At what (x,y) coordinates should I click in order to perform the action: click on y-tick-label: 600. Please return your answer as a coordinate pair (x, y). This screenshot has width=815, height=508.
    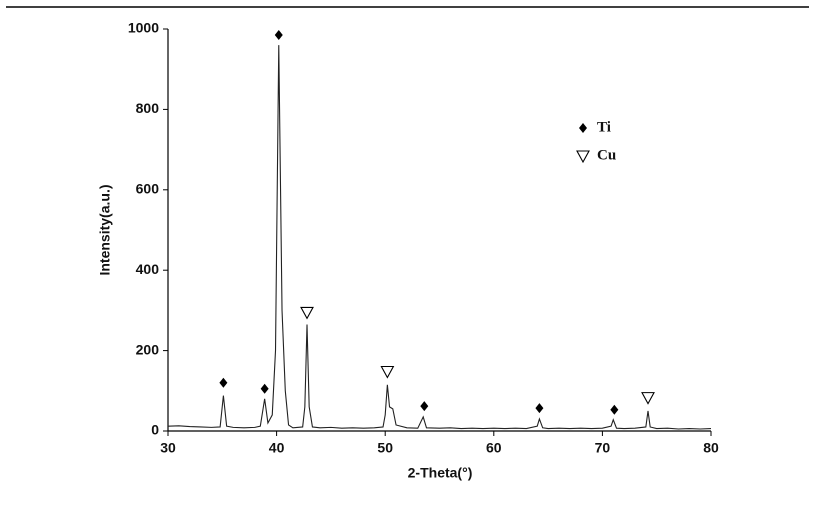
    Looking at the image, I should click on (148, 189).